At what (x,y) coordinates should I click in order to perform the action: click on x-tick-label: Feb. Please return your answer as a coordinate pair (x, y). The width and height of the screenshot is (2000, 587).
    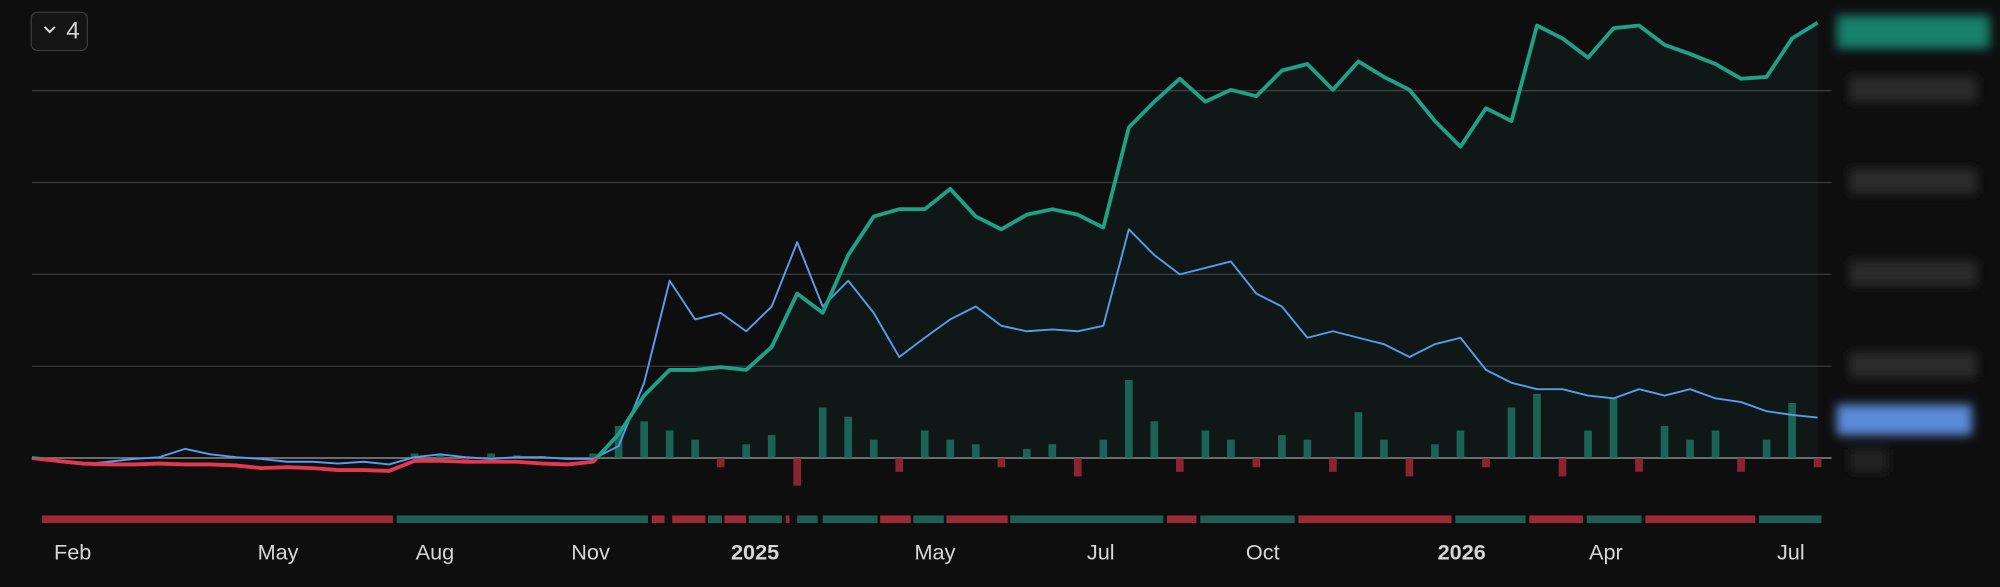
    Looking at the image, I should click on (72, 551).